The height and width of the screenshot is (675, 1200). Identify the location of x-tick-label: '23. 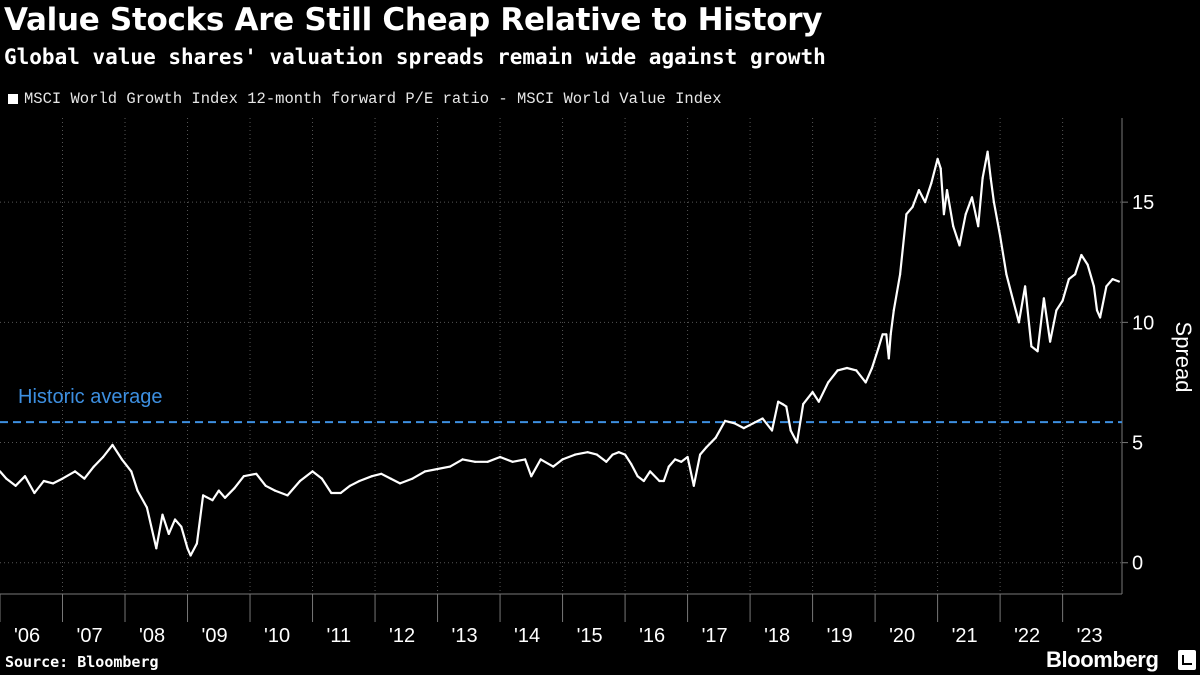
(1090, 636).